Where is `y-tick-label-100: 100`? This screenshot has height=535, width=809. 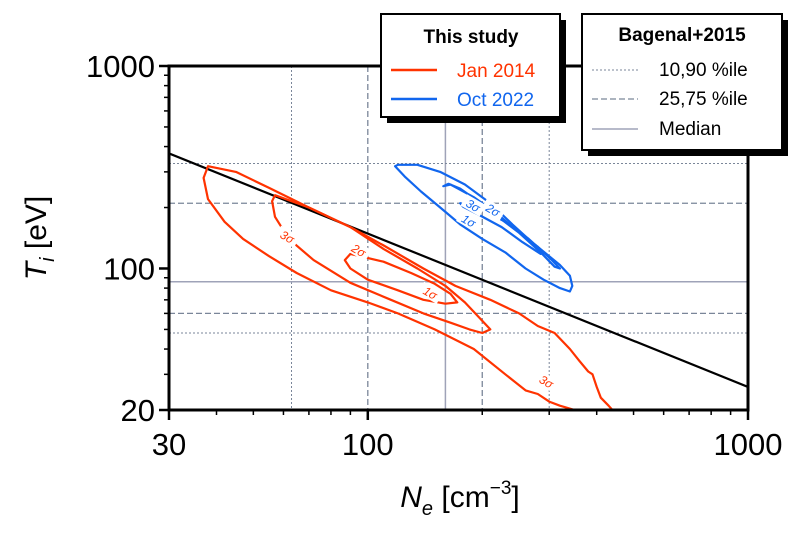
y-tick-label-100: 100 is located at coordinates (129, 268).